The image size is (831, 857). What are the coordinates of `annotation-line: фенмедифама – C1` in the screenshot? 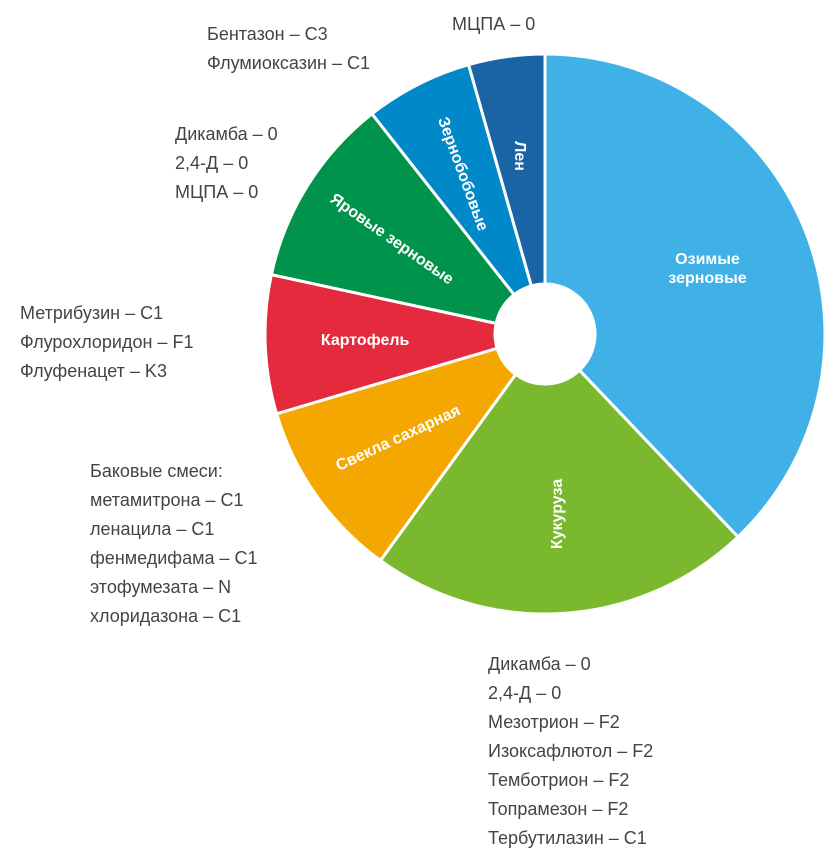 It's located at (174, 558).